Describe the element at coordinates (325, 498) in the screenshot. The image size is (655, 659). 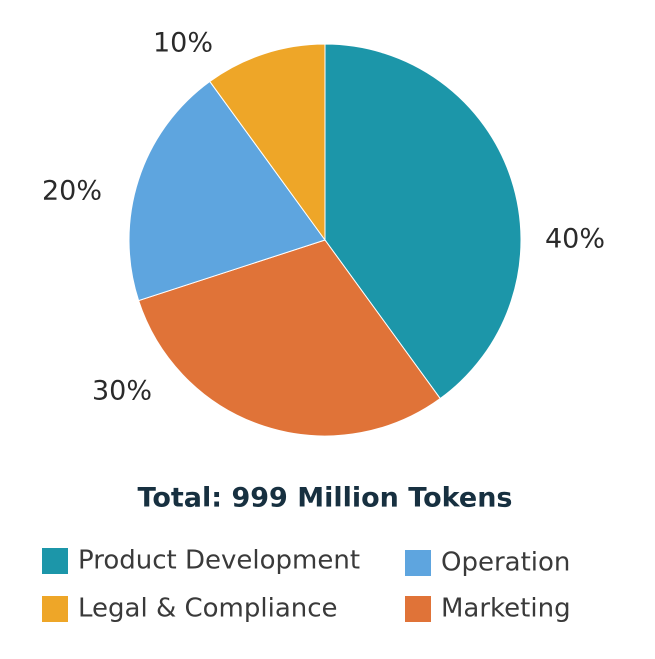
I see `chart-title: Total: 999 Million Tokens` at that location.